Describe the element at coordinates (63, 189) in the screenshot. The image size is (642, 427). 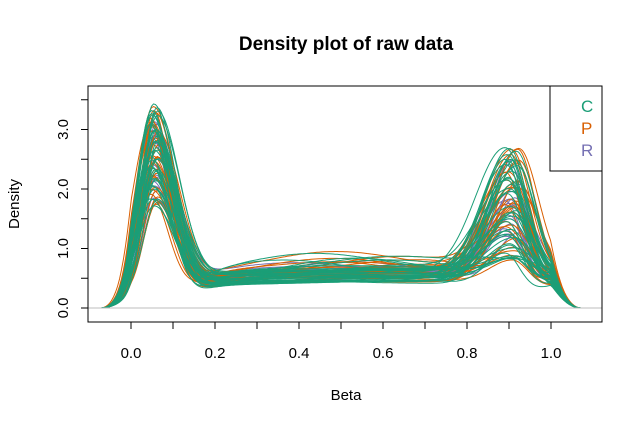
I see `y-tick-label: 2.0` at that location.